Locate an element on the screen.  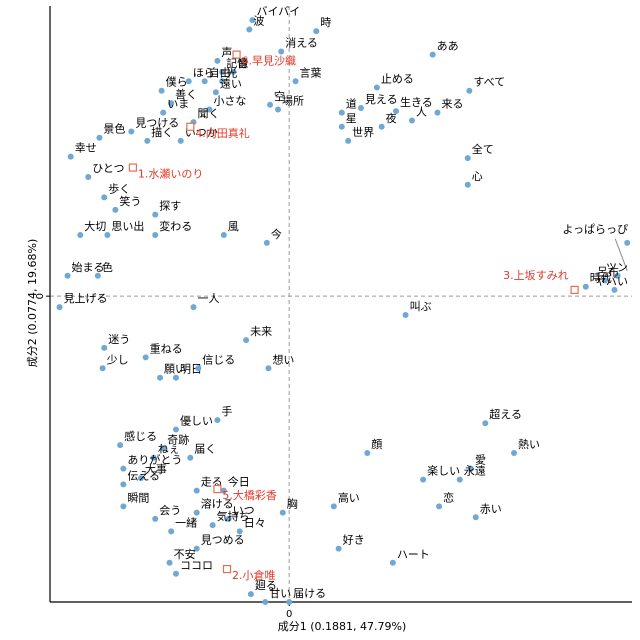
word-label: 消える is located at coordinates (301, 42).